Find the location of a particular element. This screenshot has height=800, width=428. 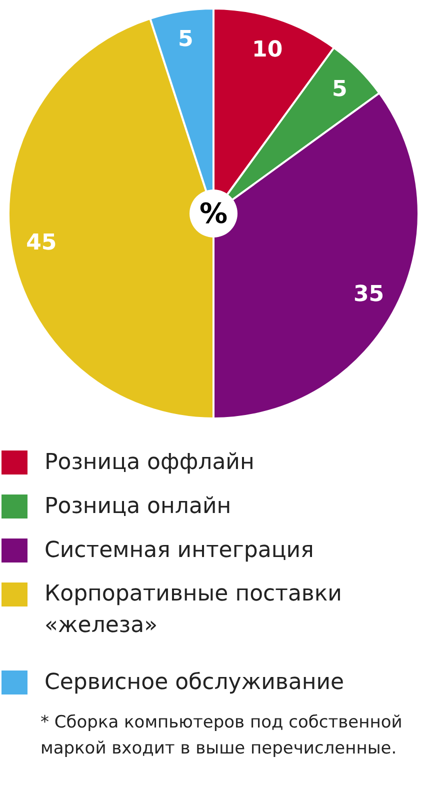

data-label: 45 is located at coordinates (41, 243).